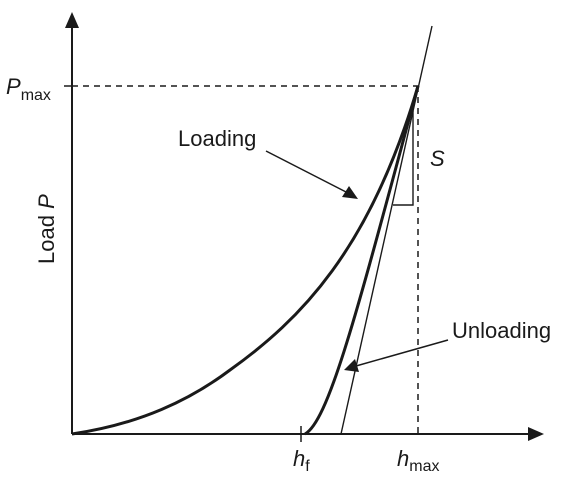  What do you see at coordinates (418, 460) in the screenshot?
I see `h-max-label: hmax` at bounding box center [418, 460].